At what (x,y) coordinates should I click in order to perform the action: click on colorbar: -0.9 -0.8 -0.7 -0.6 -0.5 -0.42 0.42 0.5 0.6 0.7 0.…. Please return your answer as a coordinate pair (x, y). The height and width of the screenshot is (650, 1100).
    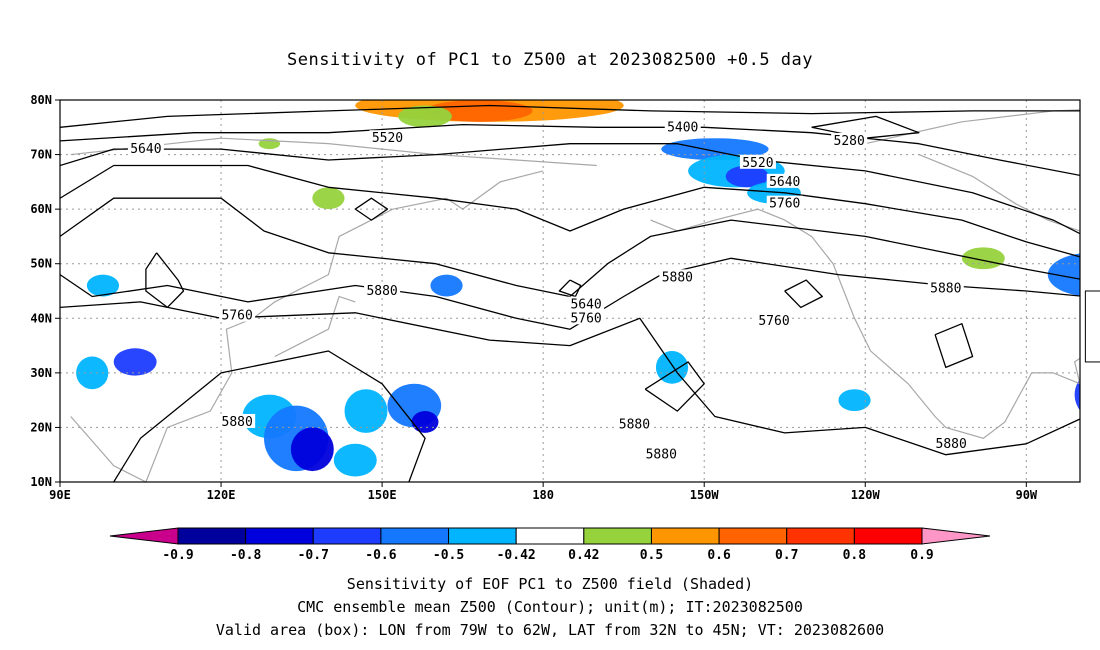
    Looking at the image, I should click on (550, 545).